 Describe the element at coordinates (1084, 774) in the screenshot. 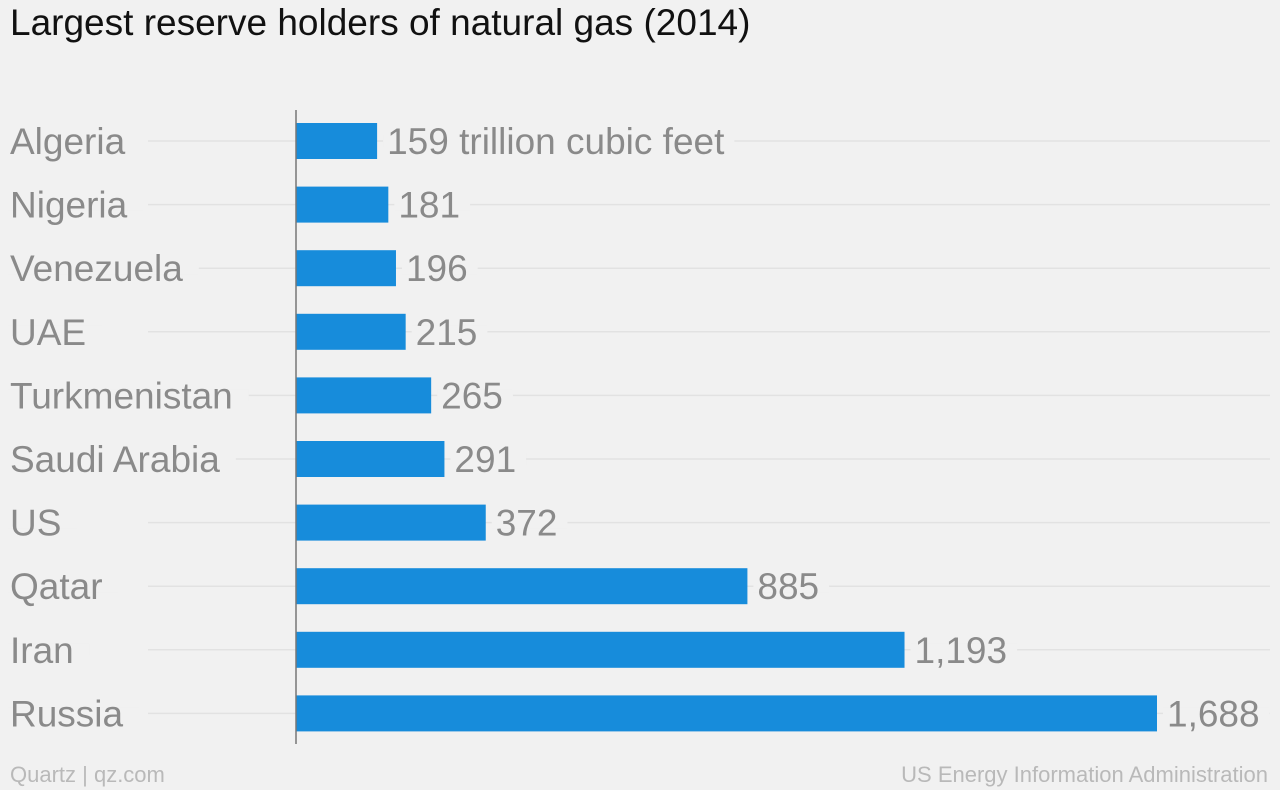

I see `footer-source: US Energy Information Administration` at that location.